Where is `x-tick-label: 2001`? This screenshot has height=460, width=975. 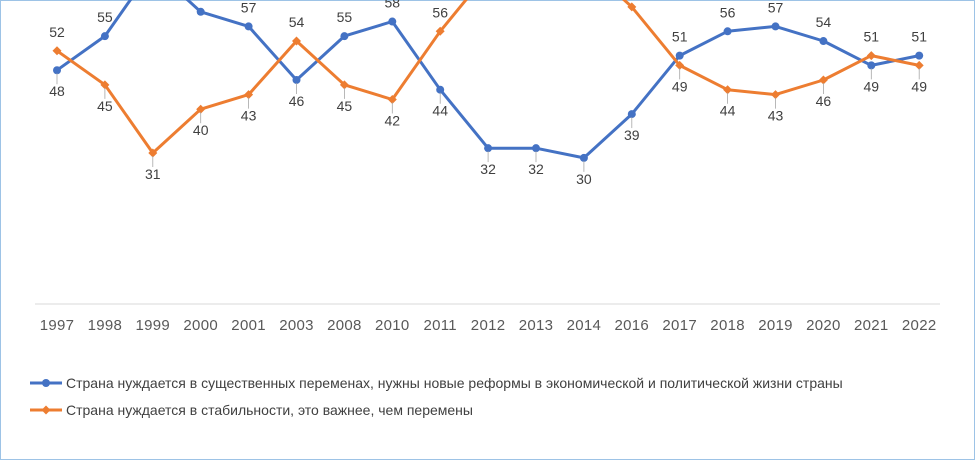 x-tick-label: 2001 is located at coordinates (248, 325).